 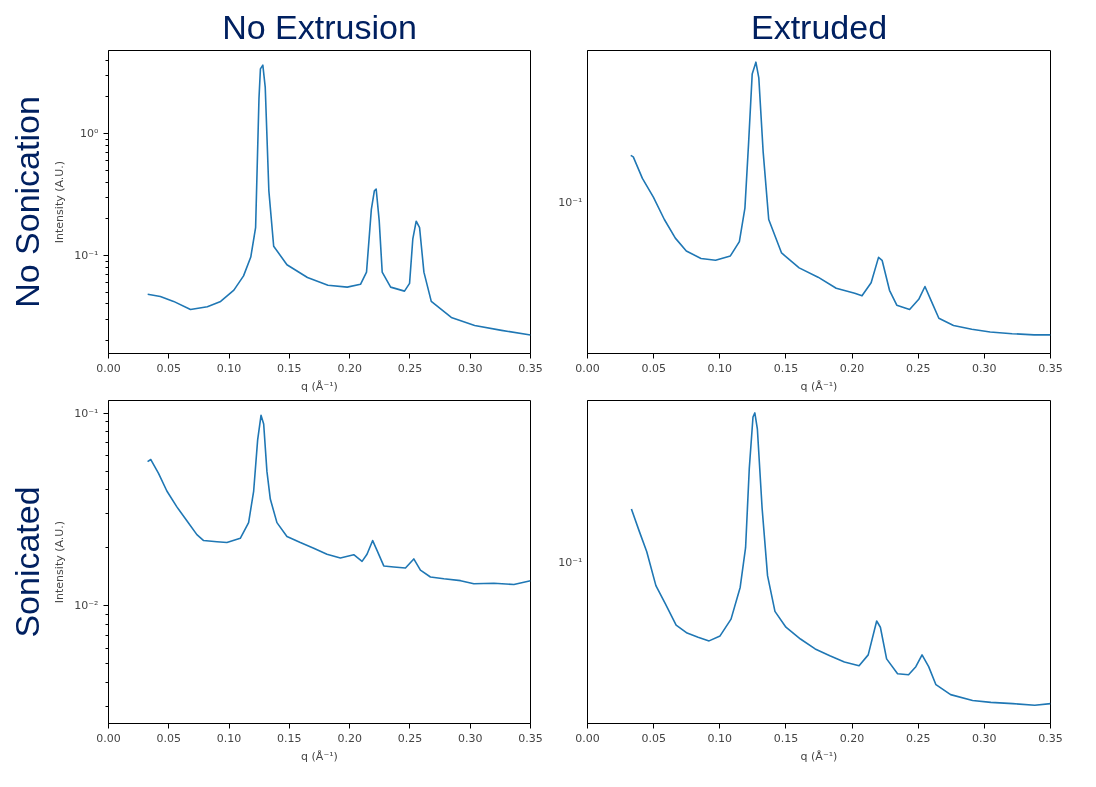 I want to click on y-tick-label: 10⁻², so click(x=86, y=606).